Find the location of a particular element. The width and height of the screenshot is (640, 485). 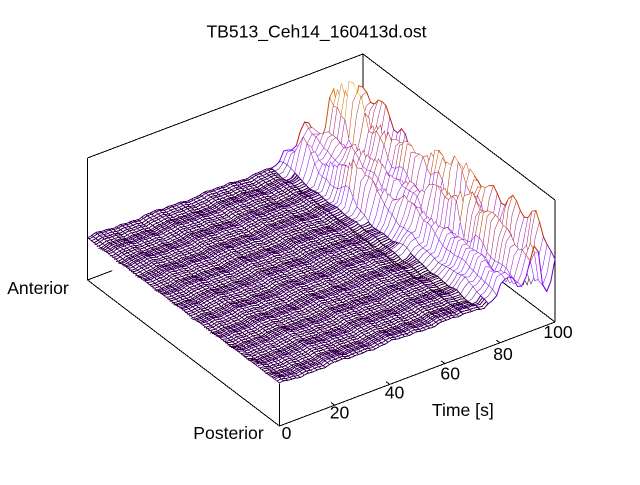

svg-text: 20 is located at coordinates (340, 412).